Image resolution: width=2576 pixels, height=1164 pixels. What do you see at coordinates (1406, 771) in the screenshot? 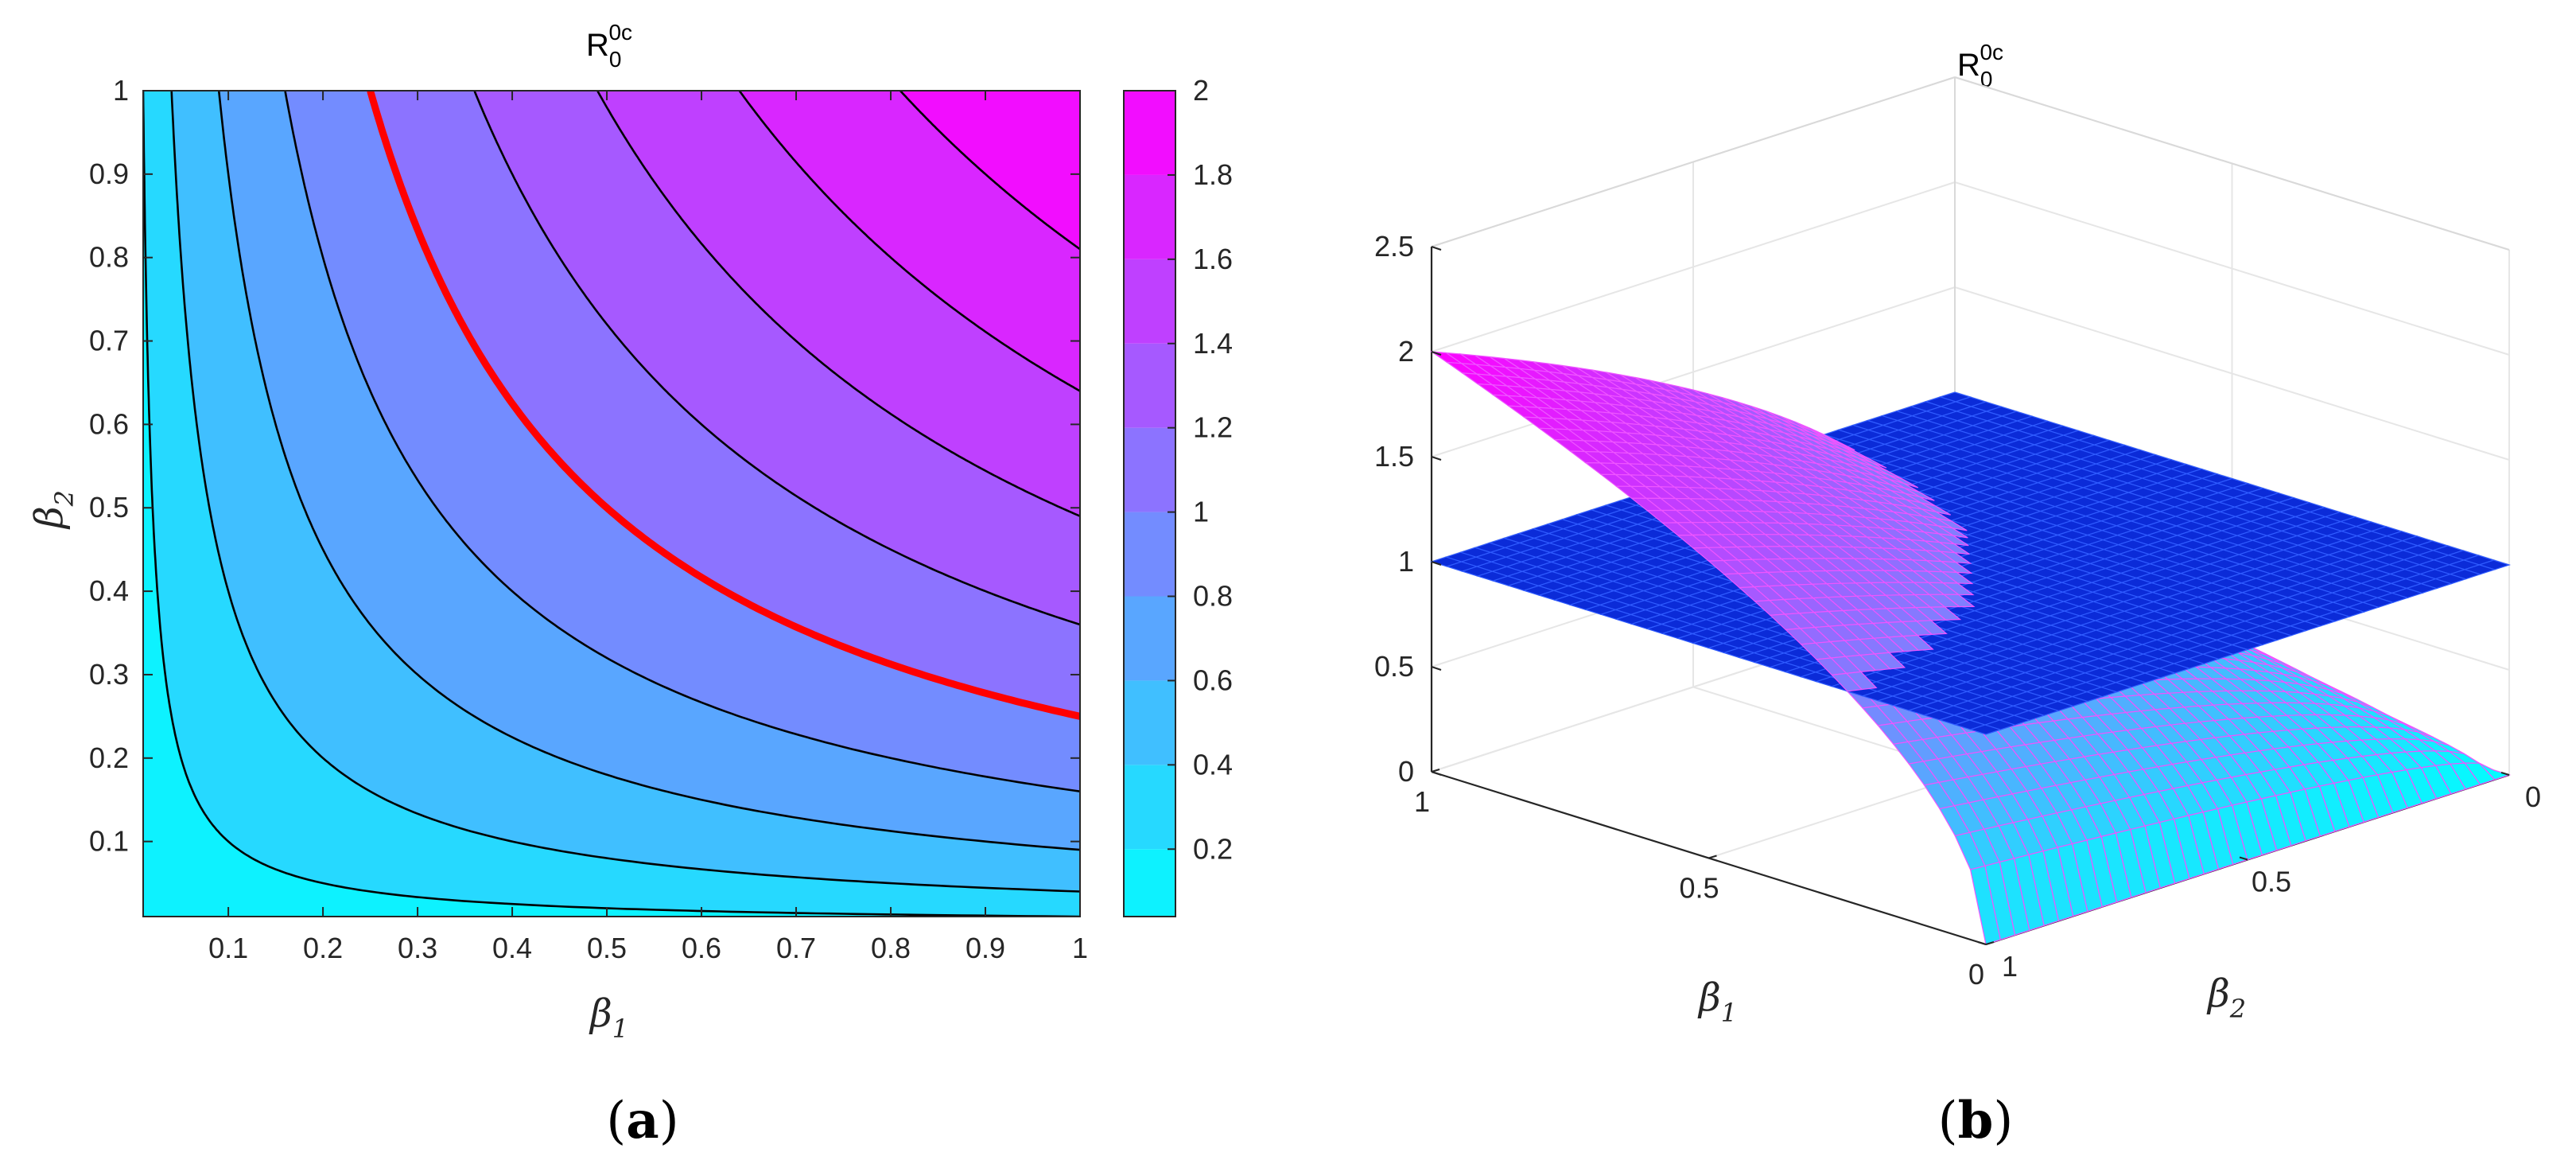
I see `z-tick-label: 0` at bounding box center [1406, 771].